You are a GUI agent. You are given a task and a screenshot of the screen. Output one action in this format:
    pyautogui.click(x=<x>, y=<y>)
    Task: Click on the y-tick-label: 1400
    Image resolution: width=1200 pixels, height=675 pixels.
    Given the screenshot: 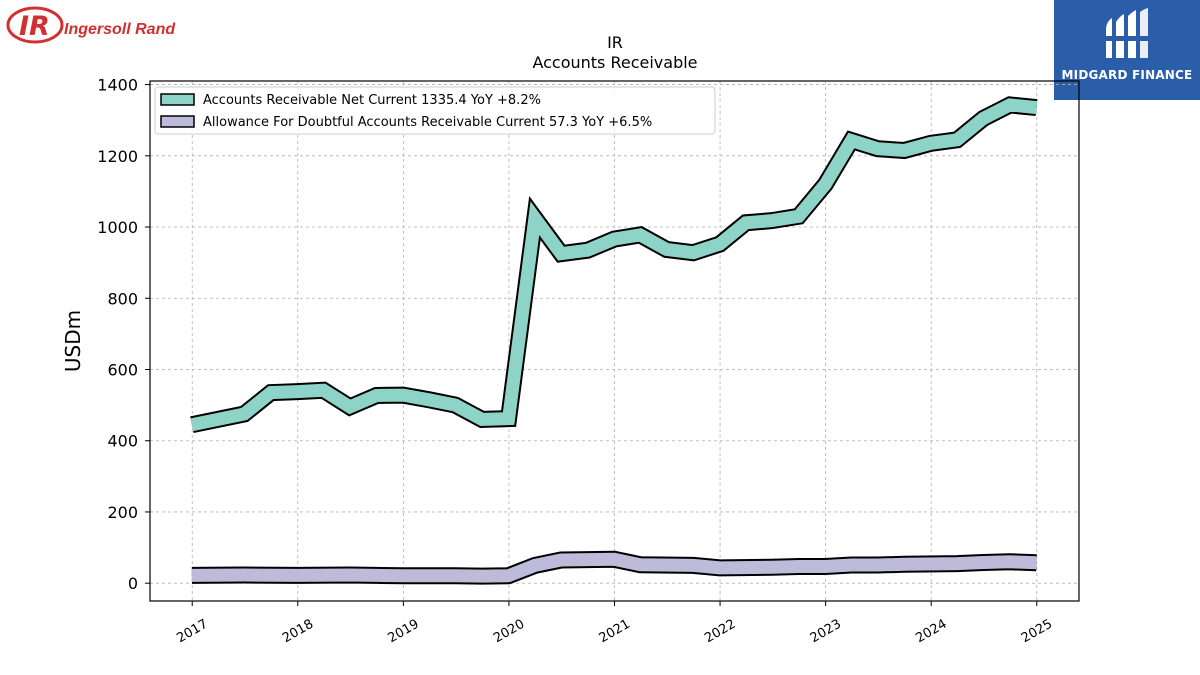 What is the action you would take?
    pyautogui.click(x=117, y=85)
    